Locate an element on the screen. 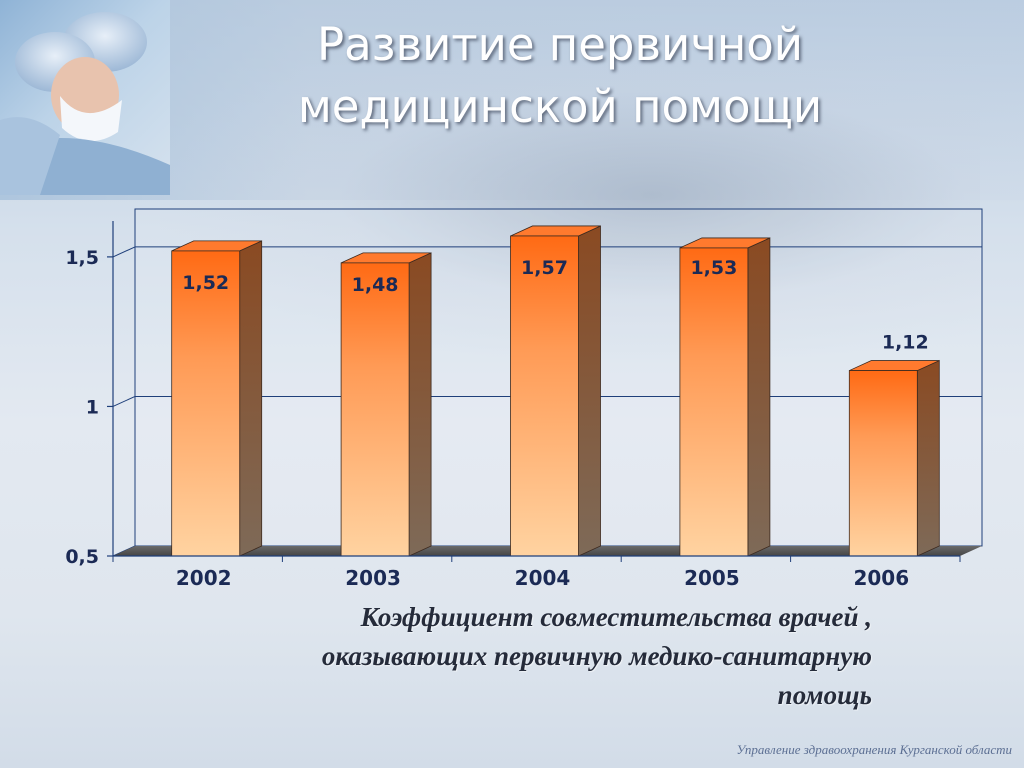  data-label-2004: 1,57 is located at coordinates (544, 268).